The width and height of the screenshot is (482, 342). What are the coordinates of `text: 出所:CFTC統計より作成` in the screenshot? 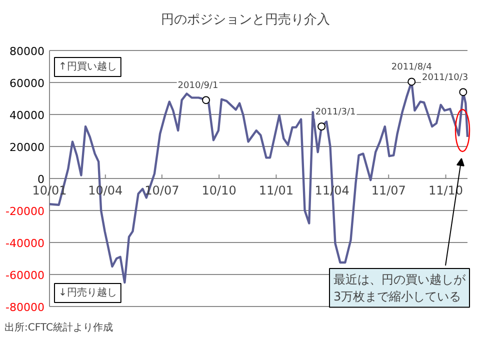 It's located at (58, 328).